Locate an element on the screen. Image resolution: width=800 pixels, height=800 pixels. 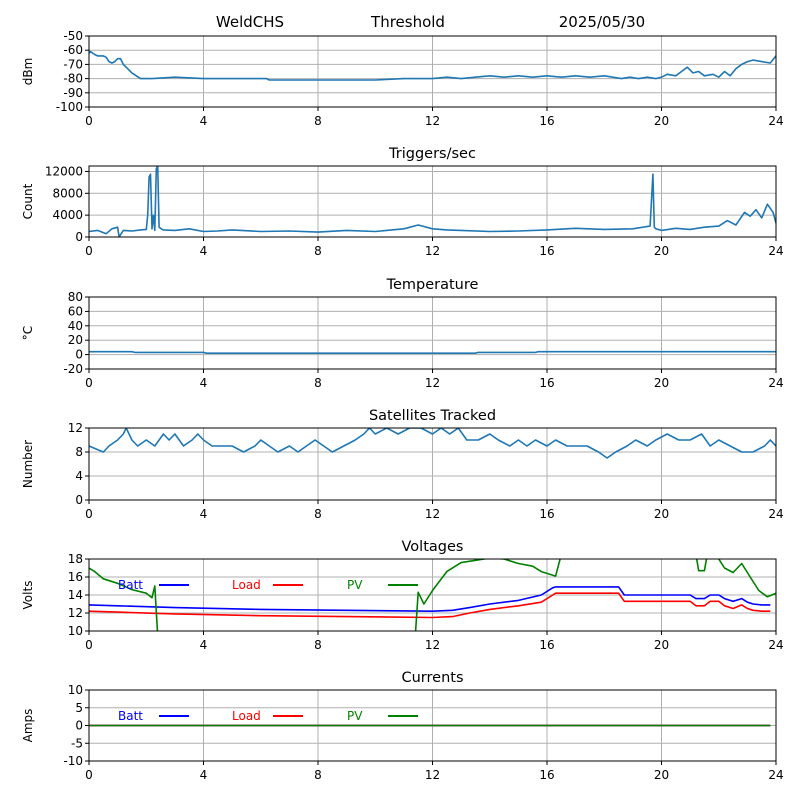
header-date: 2025/05/30 is located at coordinates (602, 22).